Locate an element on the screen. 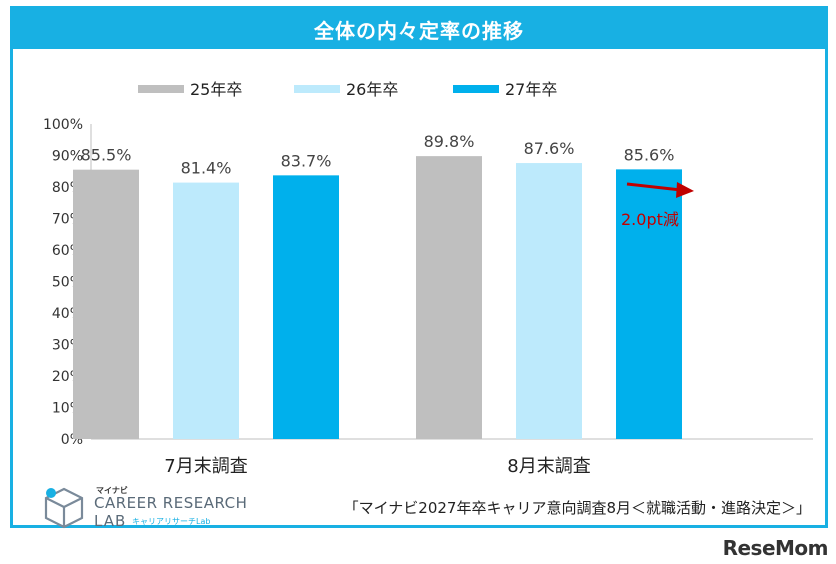 The image size is (836, 564). data-label: 85.6% is located at coordinates (649, 154).